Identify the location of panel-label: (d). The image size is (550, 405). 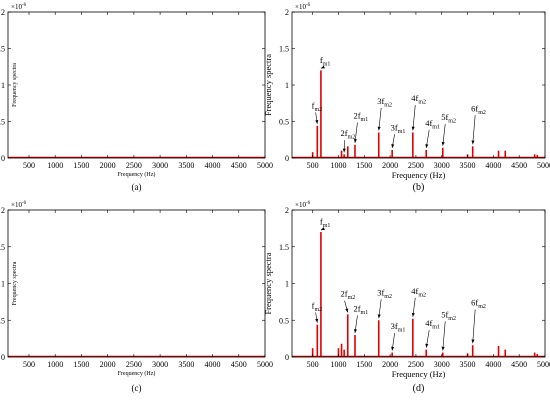
(419, 388).